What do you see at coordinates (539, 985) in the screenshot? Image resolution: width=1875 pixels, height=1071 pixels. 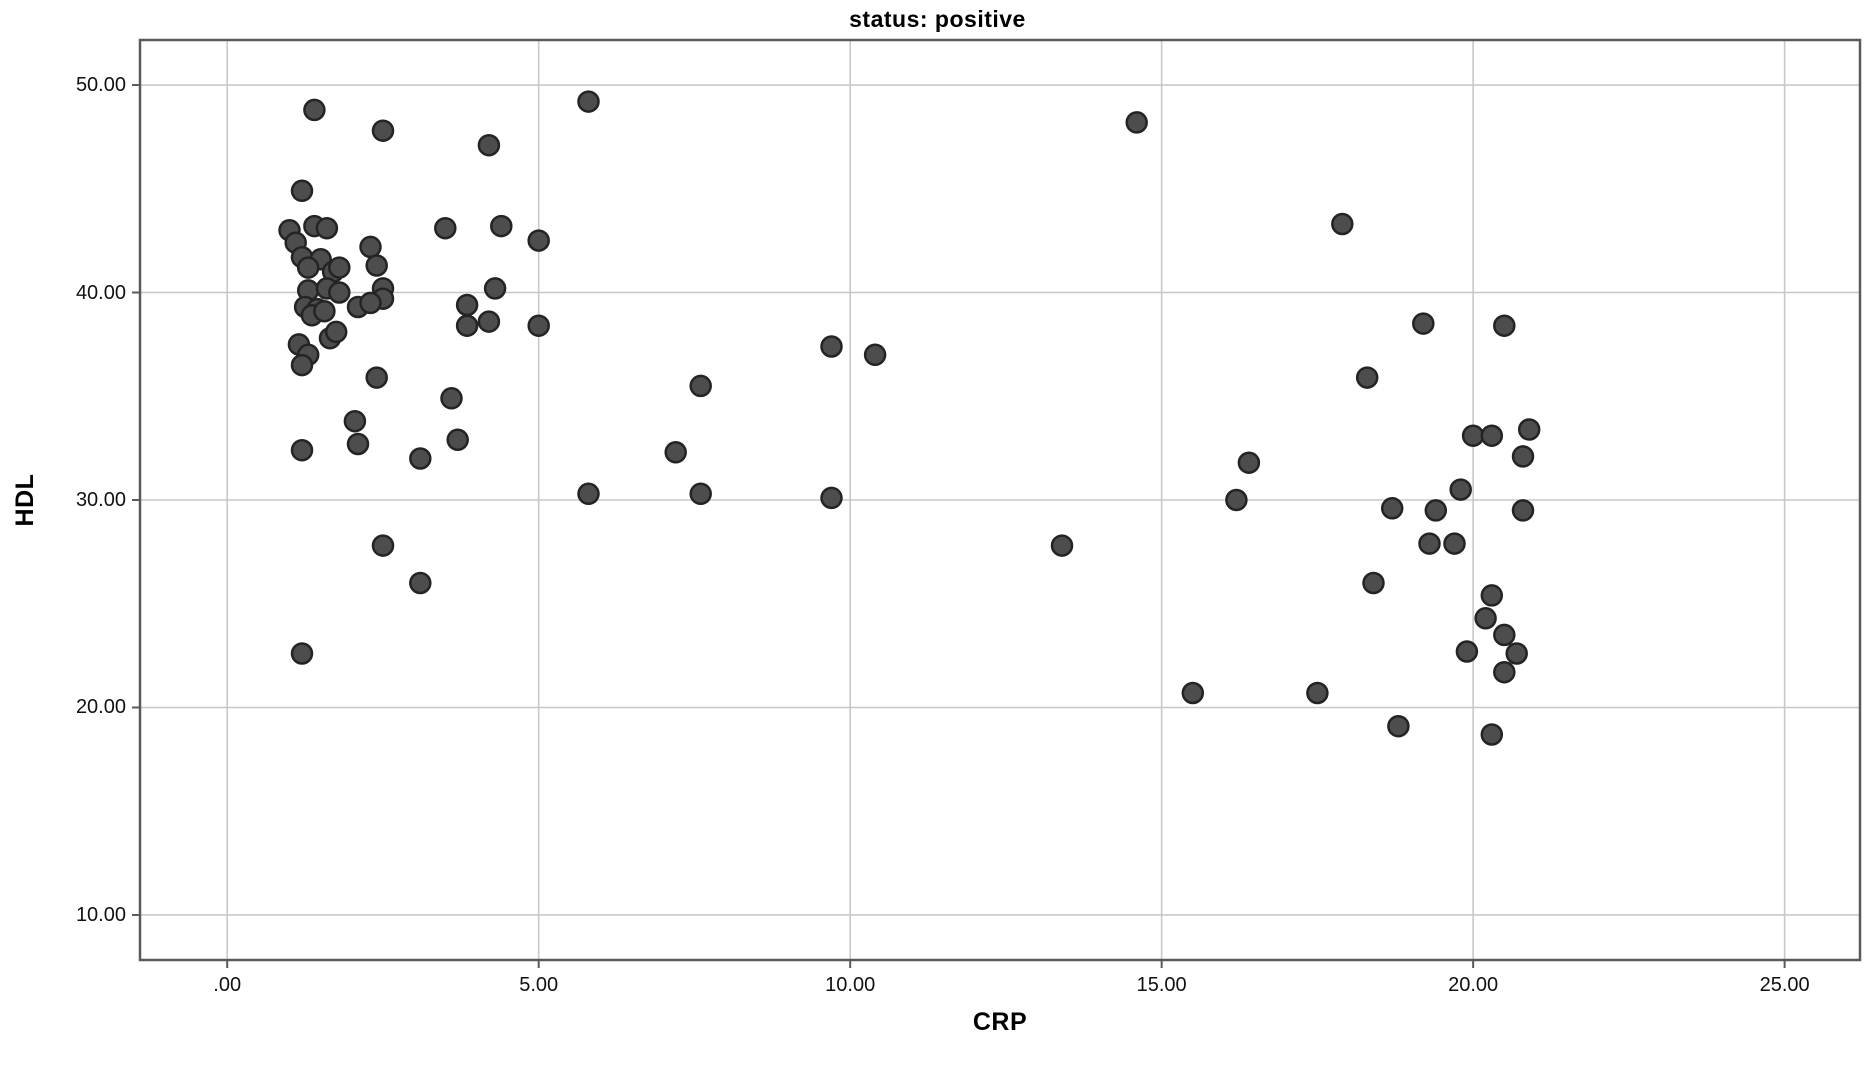 I see `x-tick-label: 5.00` at bounding box center [539, 985].